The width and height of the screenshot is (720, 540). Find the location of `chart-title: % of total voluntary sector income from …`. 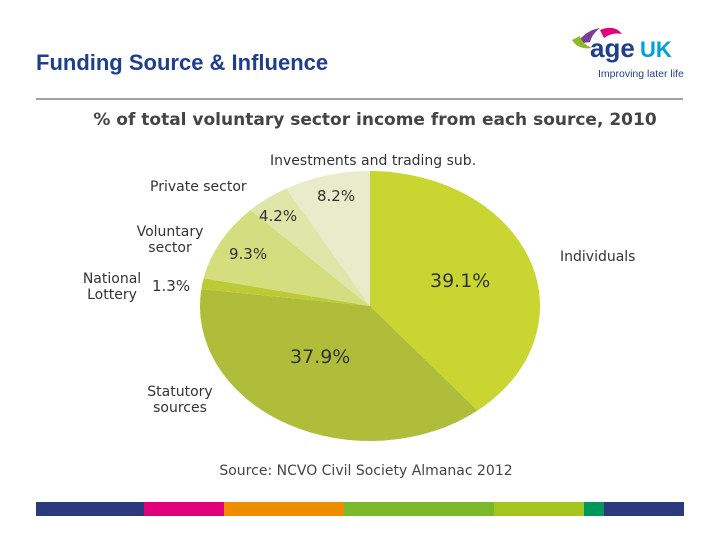

chart-title: % of total voluntary sector income from … is located at coordinates (374, 120).